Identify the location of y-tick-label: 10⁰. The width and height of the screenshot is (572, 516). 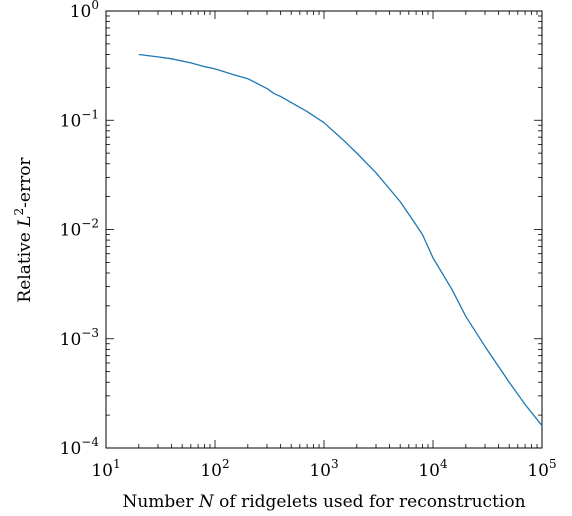
(84, 11).